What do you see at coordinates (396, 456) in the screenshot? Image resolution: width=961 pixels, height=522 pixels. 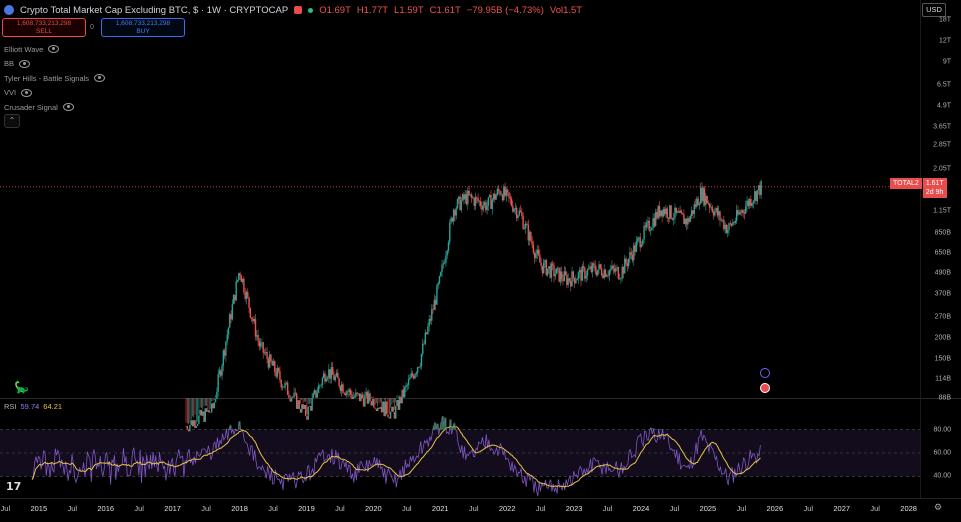 I see `rsi-line` at bounding box center [396, 456].